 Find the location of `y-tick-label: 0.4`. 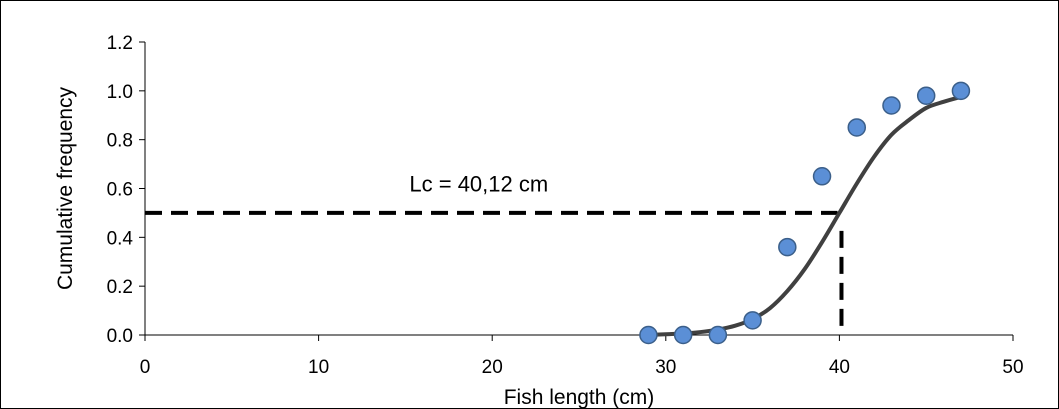

y-tick-label: 0.4 is located at coordinates (120, 238).